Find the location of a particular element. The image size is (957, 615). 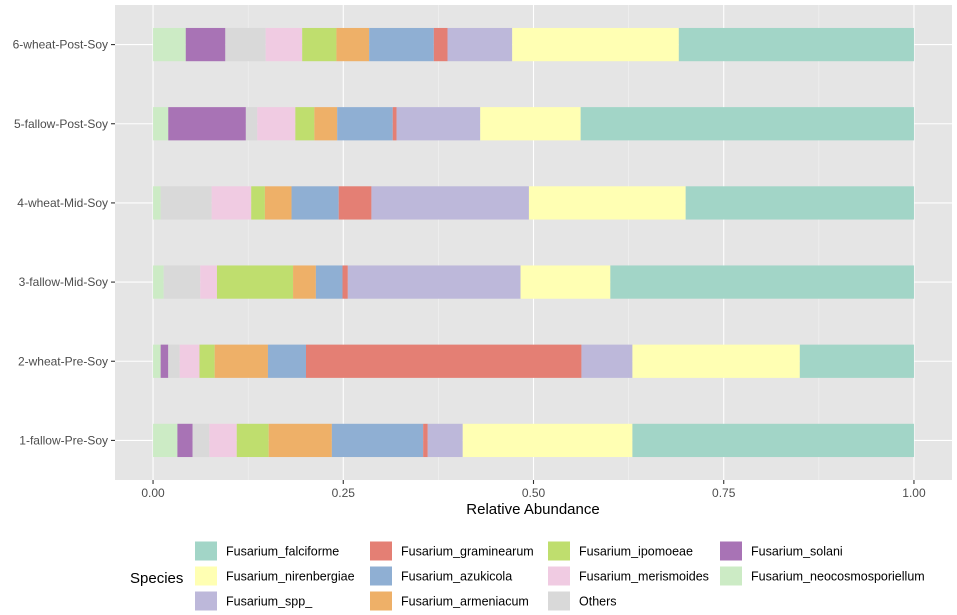

legend-label: Fusarium_neocosmosporiellum is located at coordinates (838, 577).